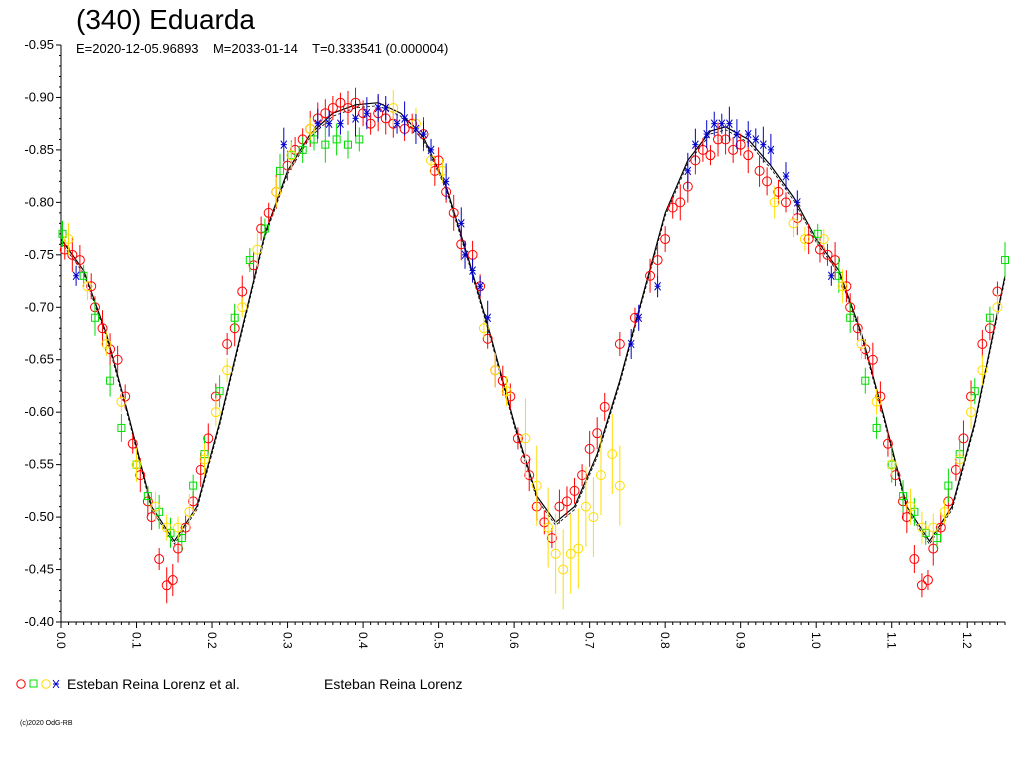 The height and width of the screenshot is (768, 1024). I want to click on x-tick-label: 0.8, so click(665, 640).